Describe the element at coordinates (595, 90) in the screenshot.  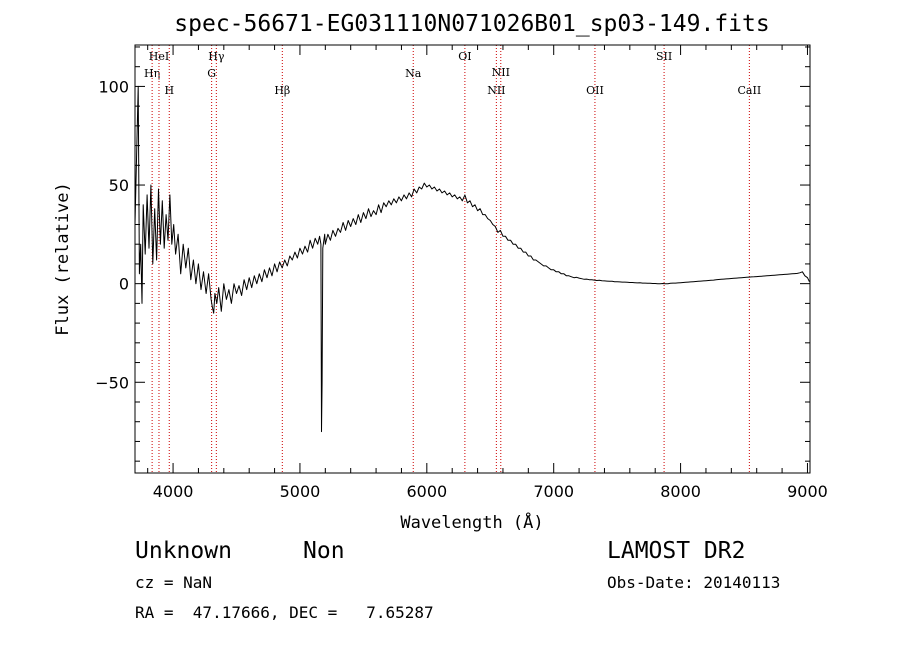
I see `line-label: OII` at that location.